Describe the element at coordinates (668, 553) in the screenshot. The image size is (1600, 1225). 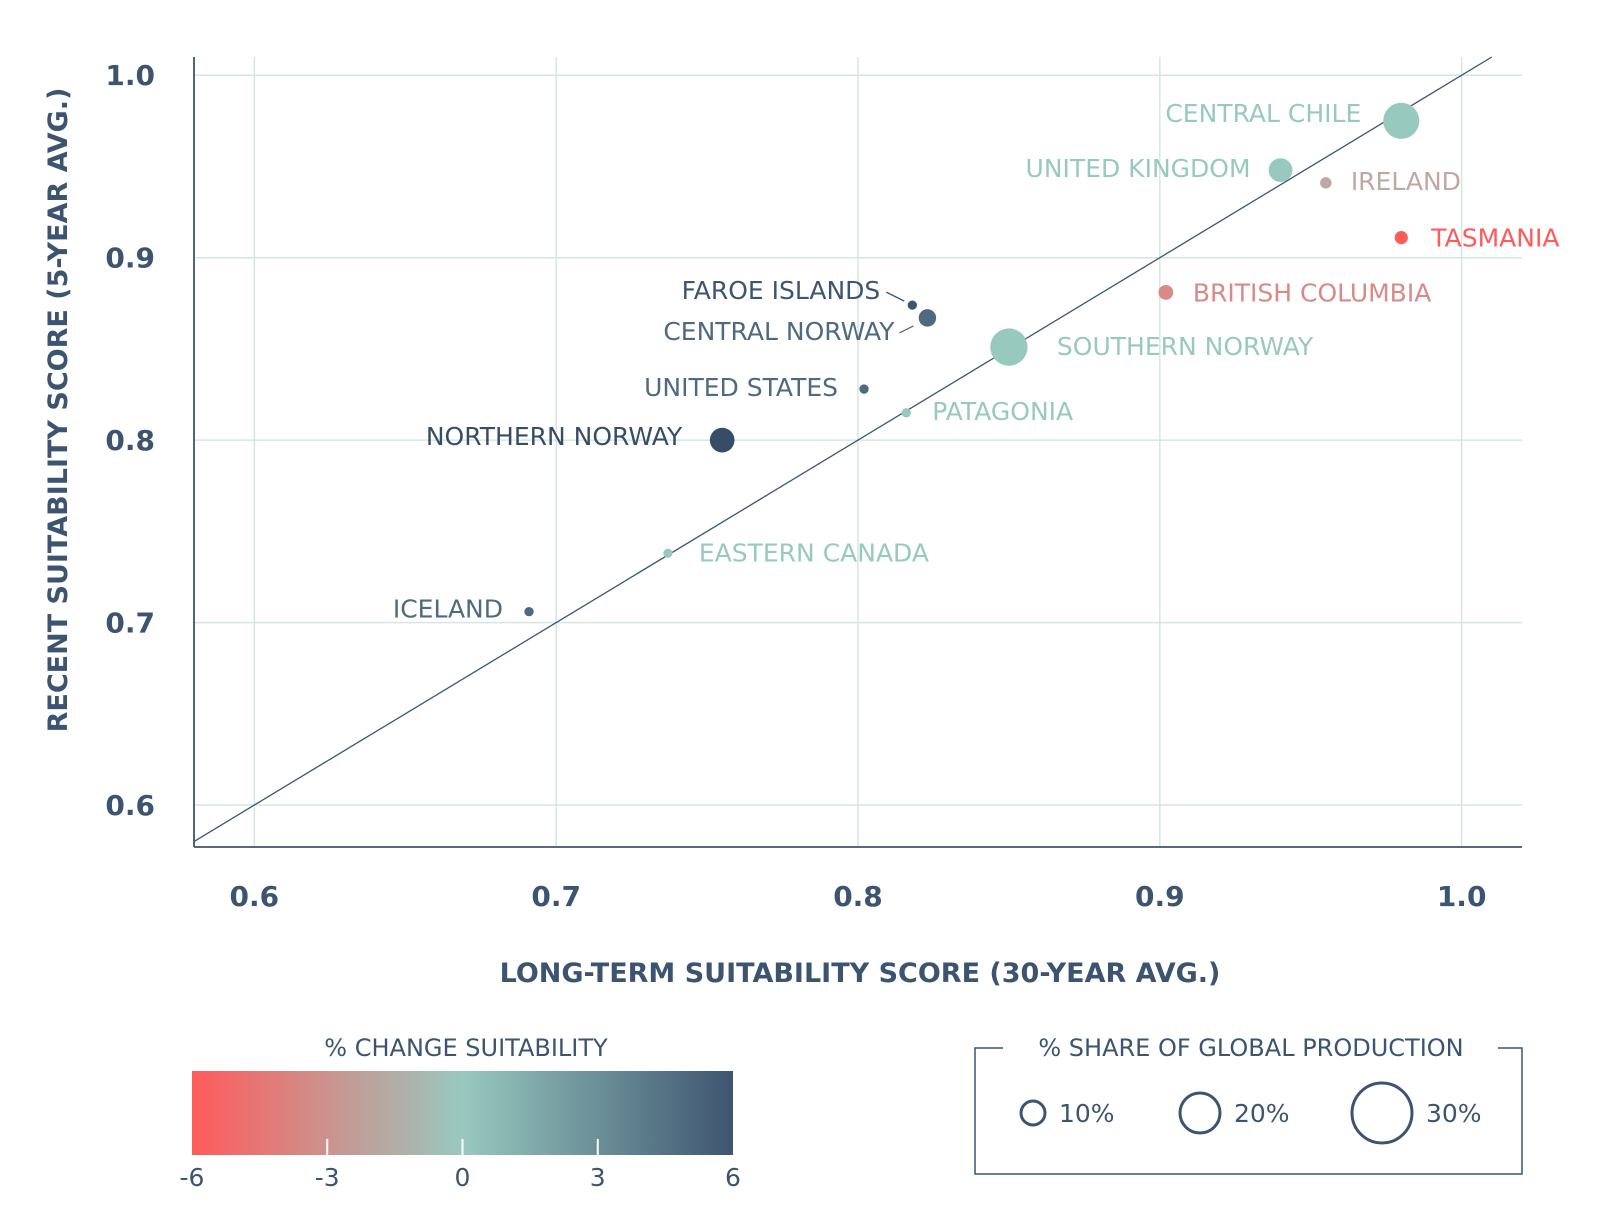
I see `point-eastern-canada` at that location.